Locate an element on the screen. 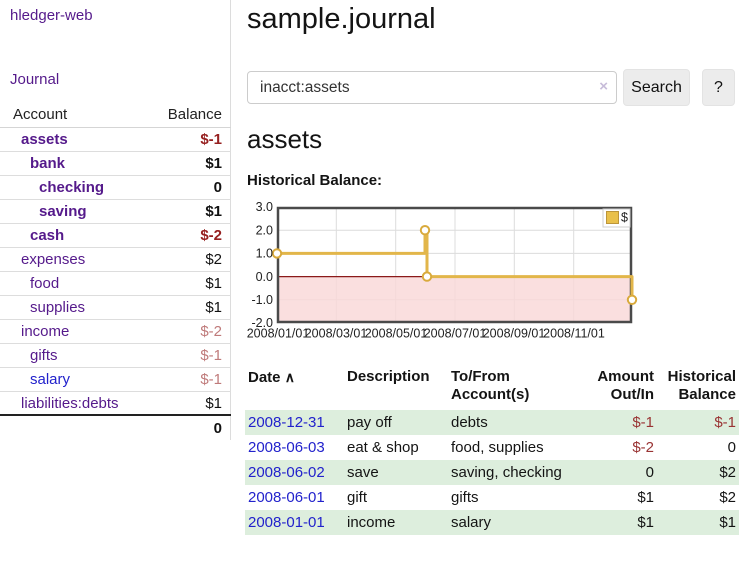 This screenshot has width=742, height=582. account-link-assets: assets is located at coordinates (44, 139).